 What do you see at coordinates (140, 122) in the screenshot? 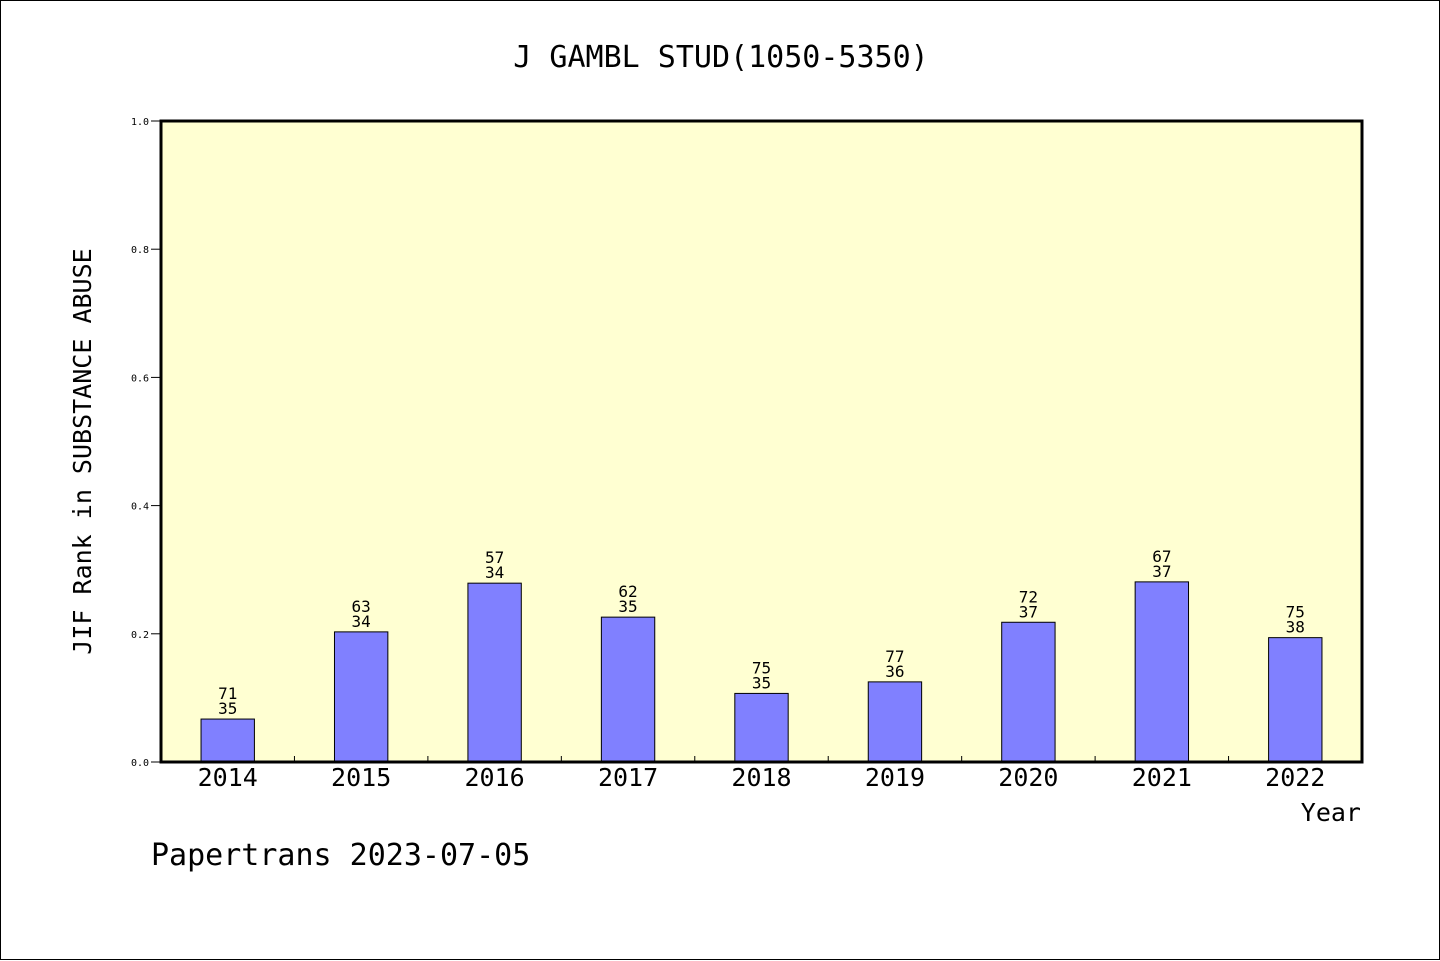
I see `y-tick-label: 1.0` at bounding box center [140, 122].